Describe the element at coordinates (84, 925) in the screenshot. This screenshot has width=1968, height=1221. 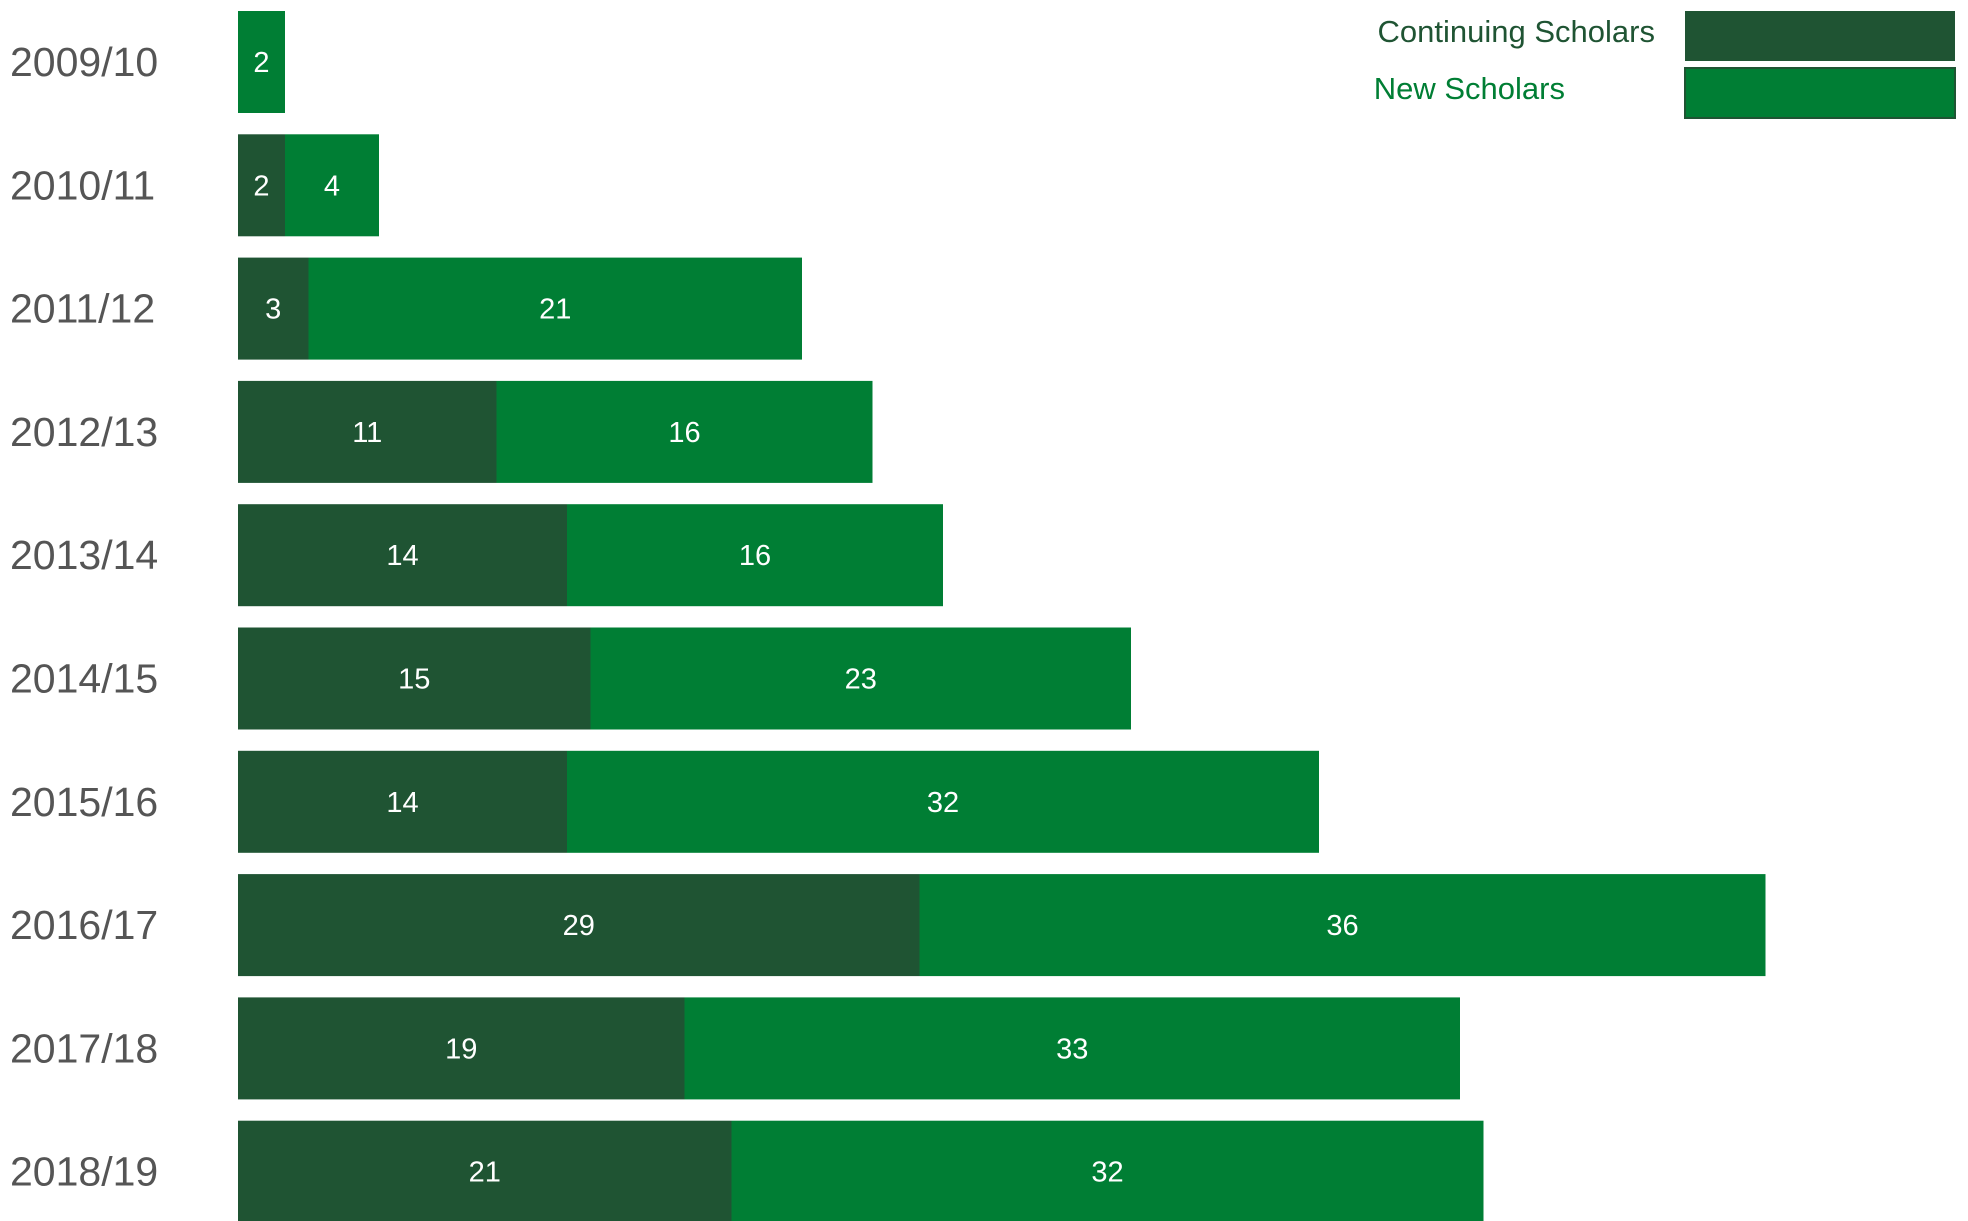
I see `category-label: 2016/17` at that location.